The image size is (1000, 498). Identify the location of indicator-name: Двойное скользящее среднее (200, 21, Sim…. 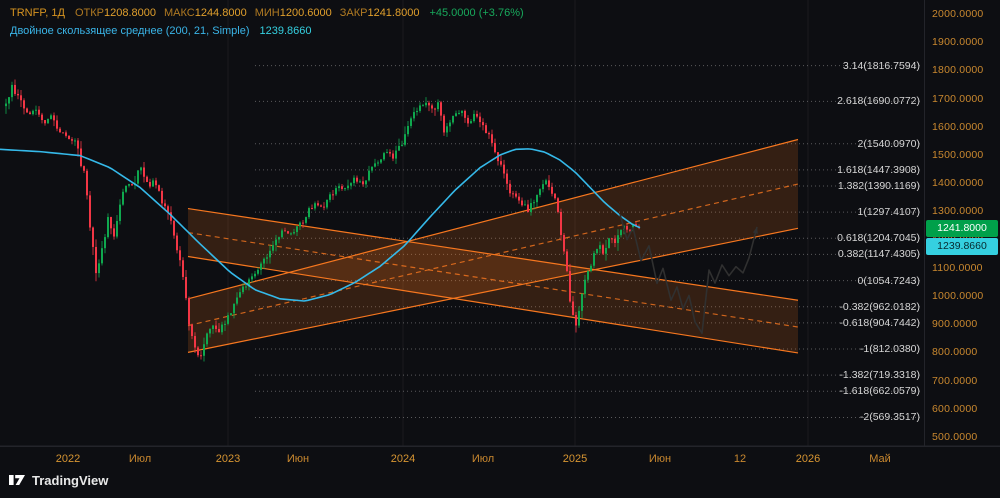
(130, 31).